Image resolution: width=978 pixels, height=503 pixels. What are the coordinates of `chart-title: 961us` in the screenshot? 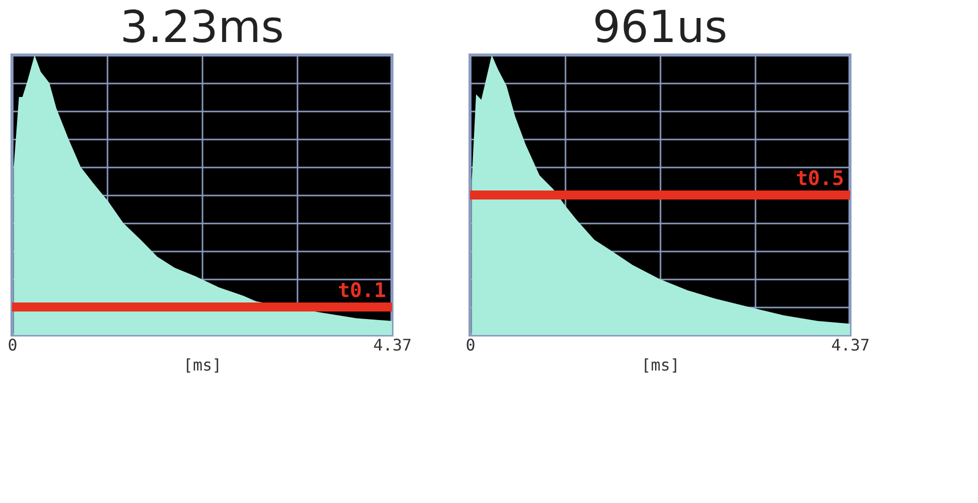 It's located at (660, 27).